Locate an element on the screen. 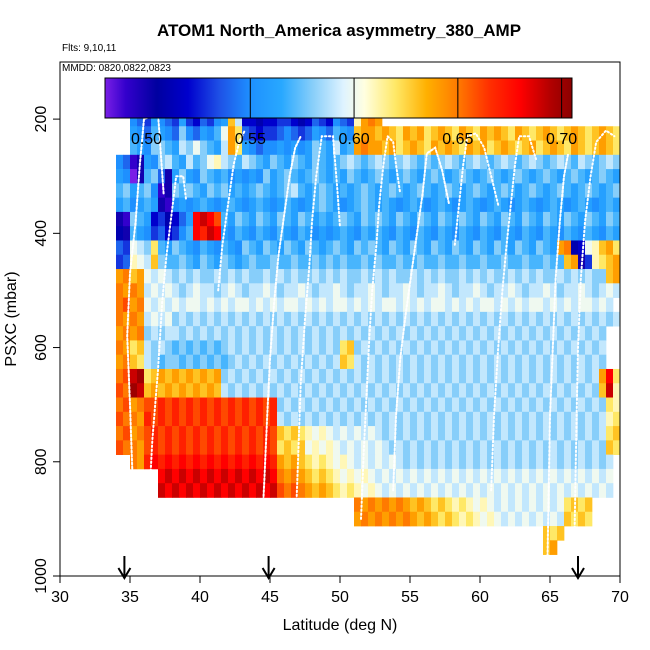 Image resolution: width=650 pixels, height=650 pixels. x-tick-label: 50 is located at coordinates (340, 597).